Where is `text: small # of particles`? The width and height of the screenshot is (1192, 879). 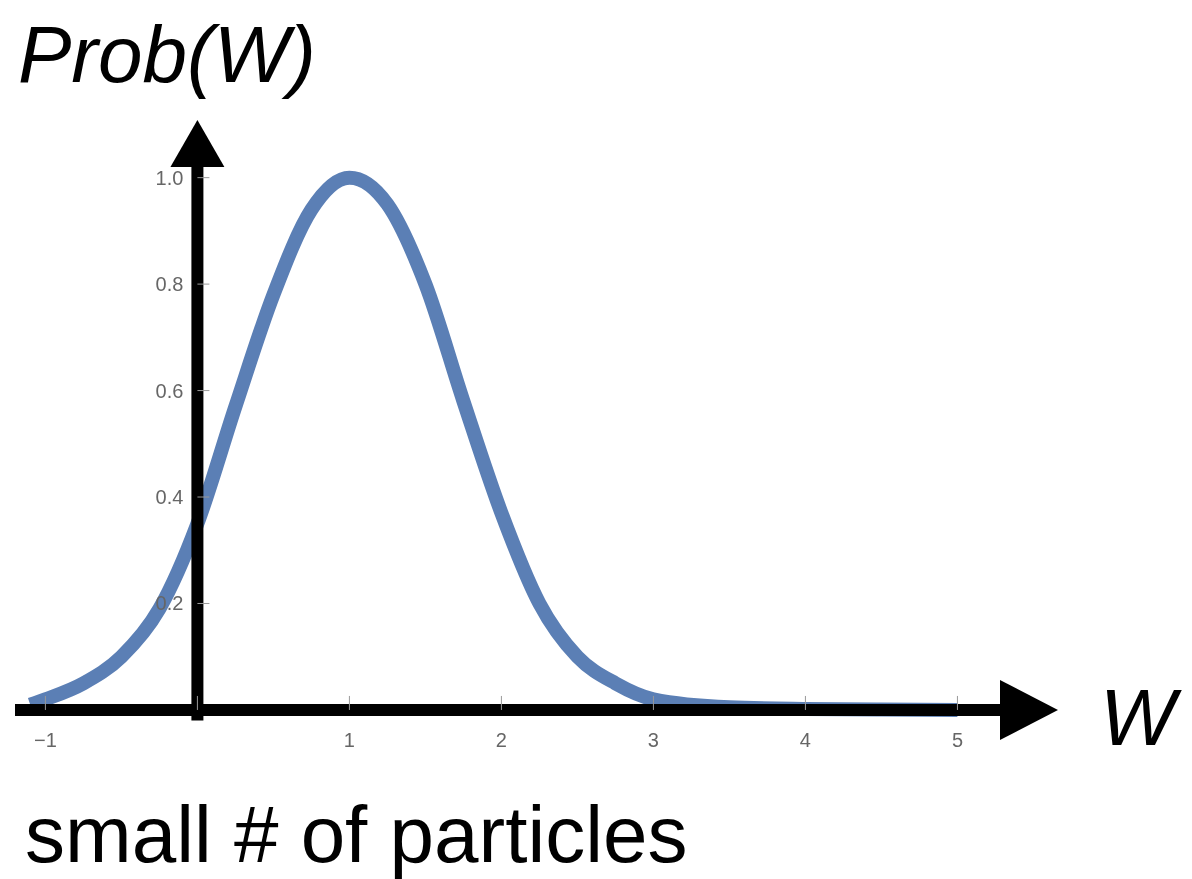 text: small # of particles is located at coordinates (356, 834).